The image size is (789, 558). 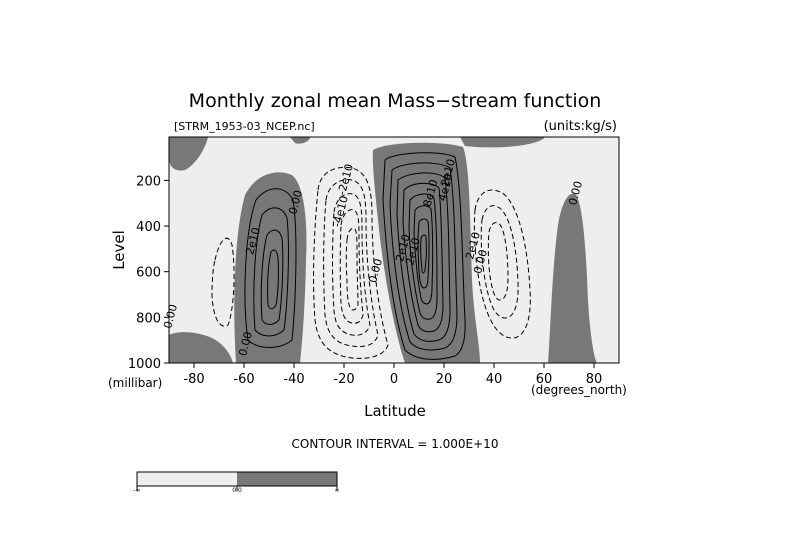 What do you see at coordinates (193, 379) in the screenshot?
I see `x-tick-label: -80` at bounding box center [193, 379].